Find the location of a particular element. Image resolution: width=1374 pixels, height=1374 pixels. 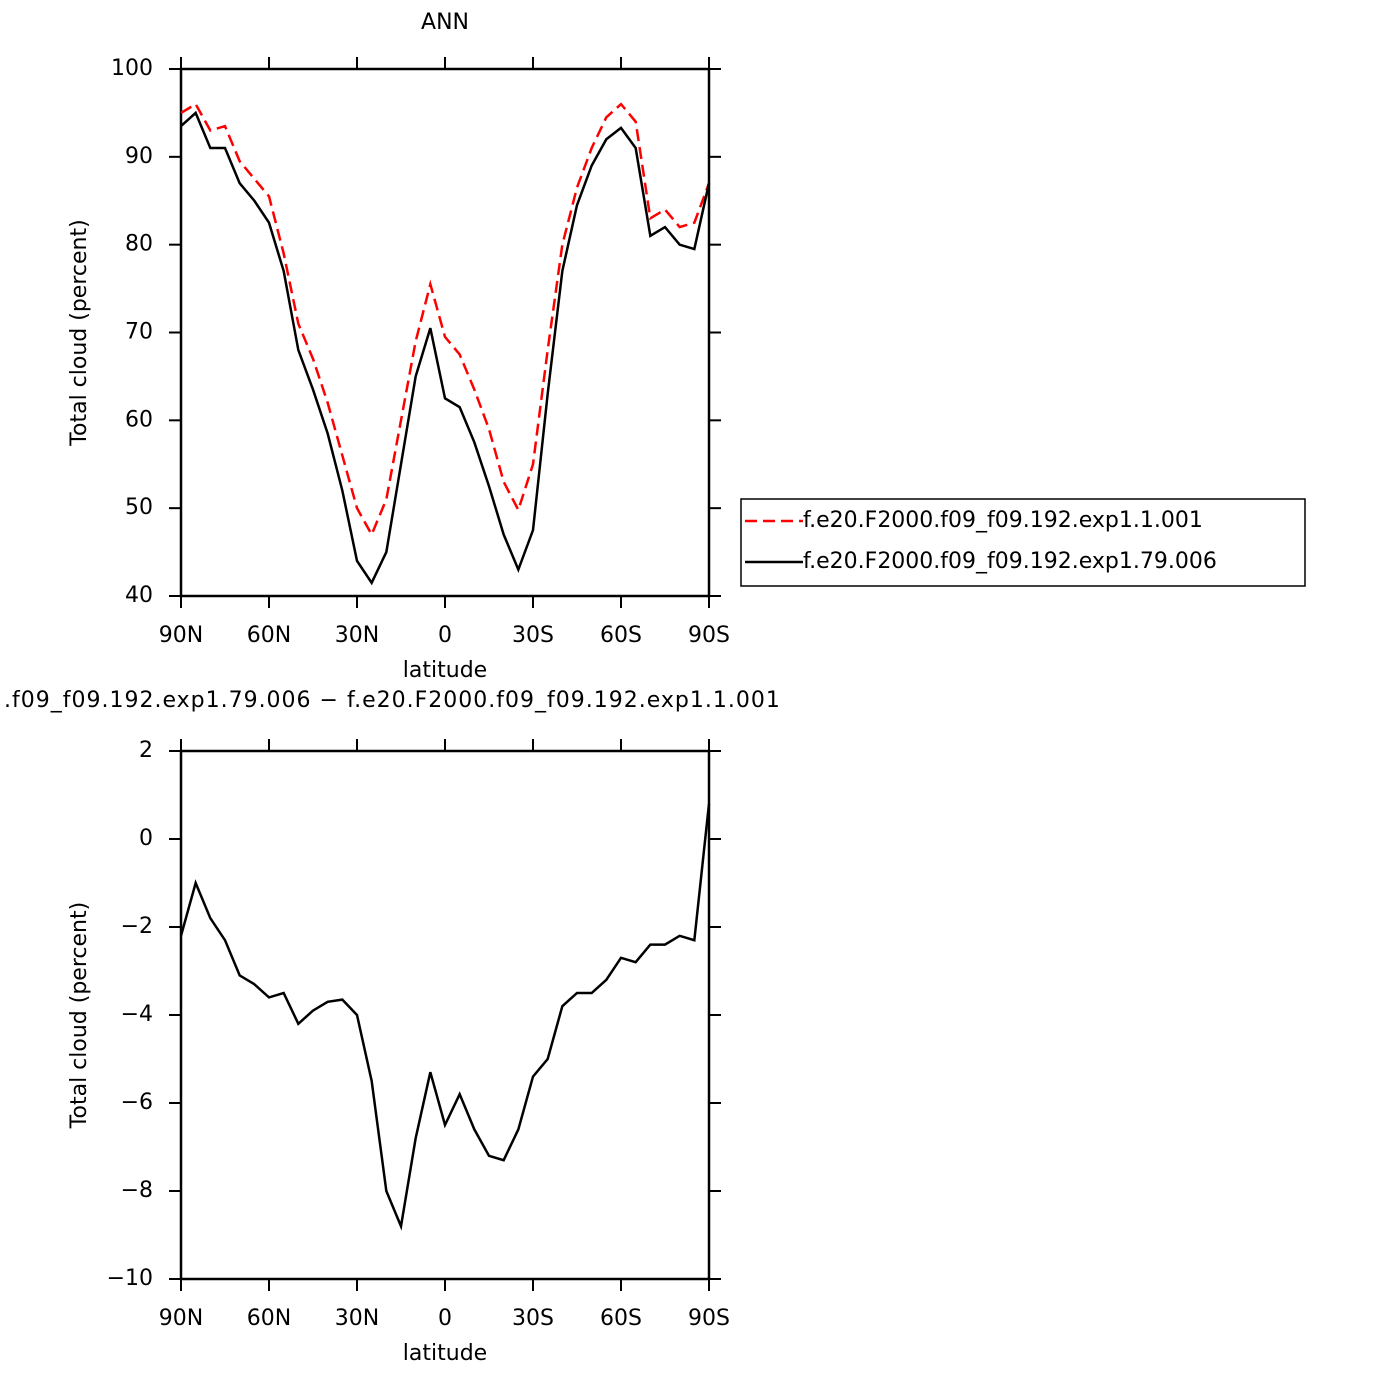

y-tick-label: 40 is located at coordinates (139, 595).